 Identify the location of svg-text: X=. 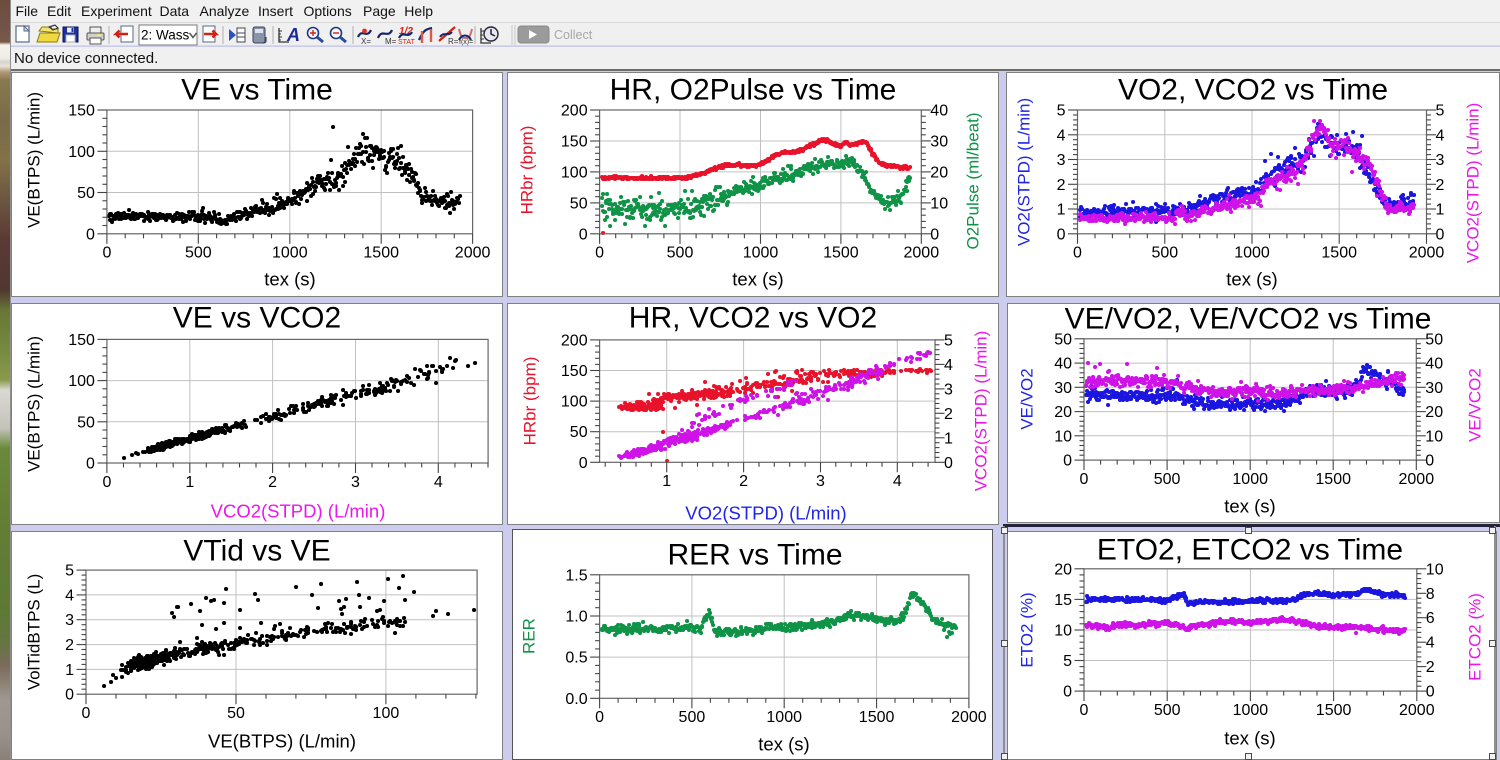
(366, 41).